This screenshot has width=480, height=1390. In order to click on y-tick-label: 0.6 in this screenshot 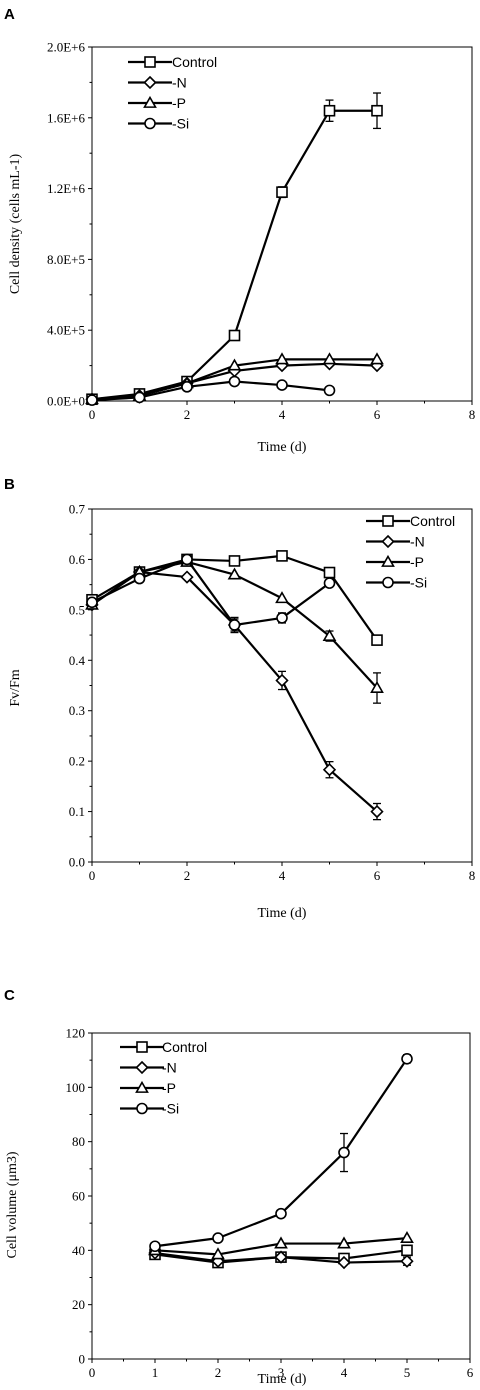, I will do `click(77, 559)`.